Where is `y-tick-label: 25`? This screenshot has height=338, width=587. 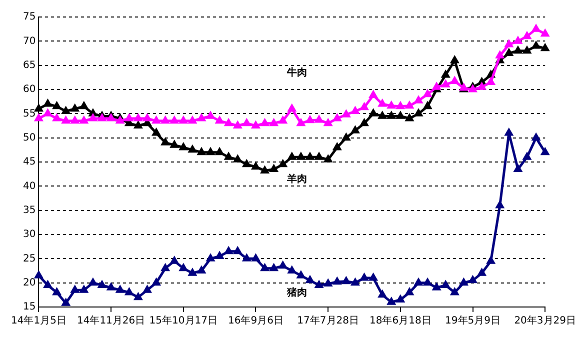
y-tick-label: 25 is located at coordinates (29, 258).